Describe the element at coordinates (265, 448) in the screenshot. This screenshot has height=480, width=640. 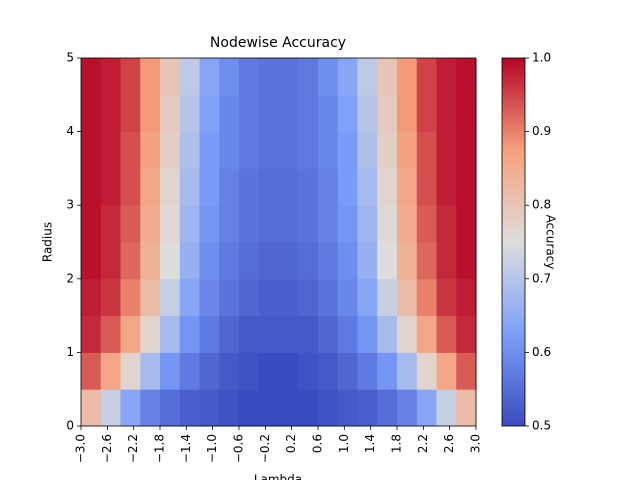
I see `x-tick-label: −0.2` at that location.